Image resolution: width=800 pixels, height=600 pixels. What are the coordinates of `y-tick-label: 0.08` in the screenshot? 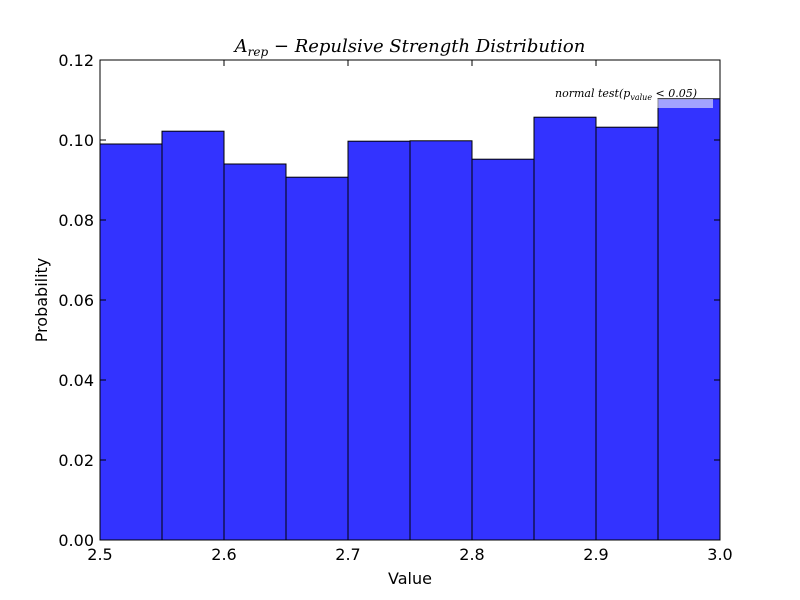 It's located at (76, 220).